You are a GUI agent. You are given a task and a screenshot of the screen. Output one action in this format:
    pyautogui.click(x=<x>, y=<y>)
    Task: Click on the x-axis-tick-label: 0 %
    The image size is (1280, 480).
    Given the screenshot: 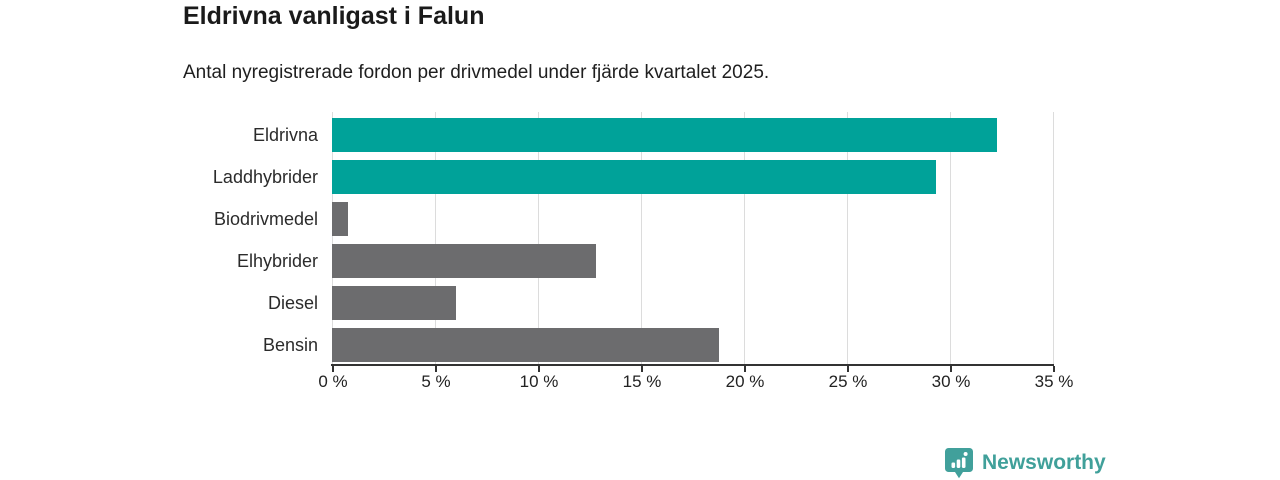 What is the action you would take?
    pyautogui.click(x=333, y=381)
    